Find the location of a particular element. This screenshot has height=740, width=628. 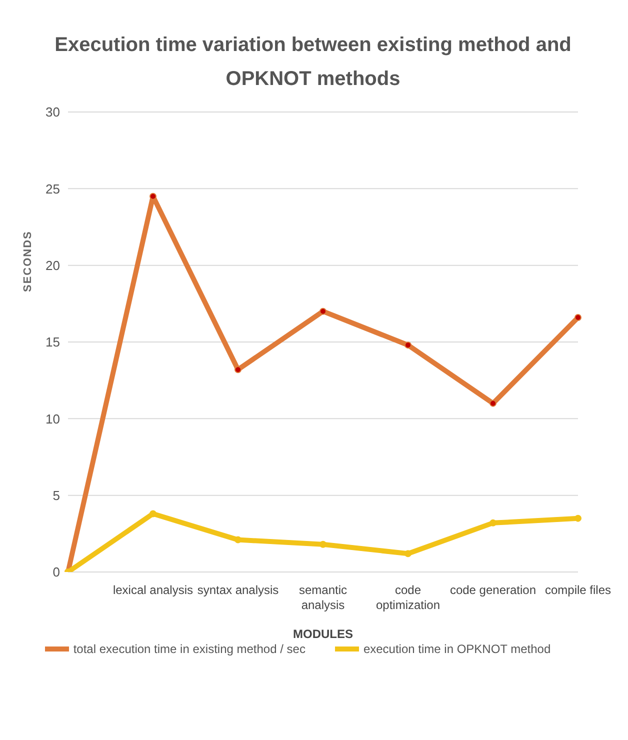

x-tick-label: code optimization is located at coordinates (408, 597).